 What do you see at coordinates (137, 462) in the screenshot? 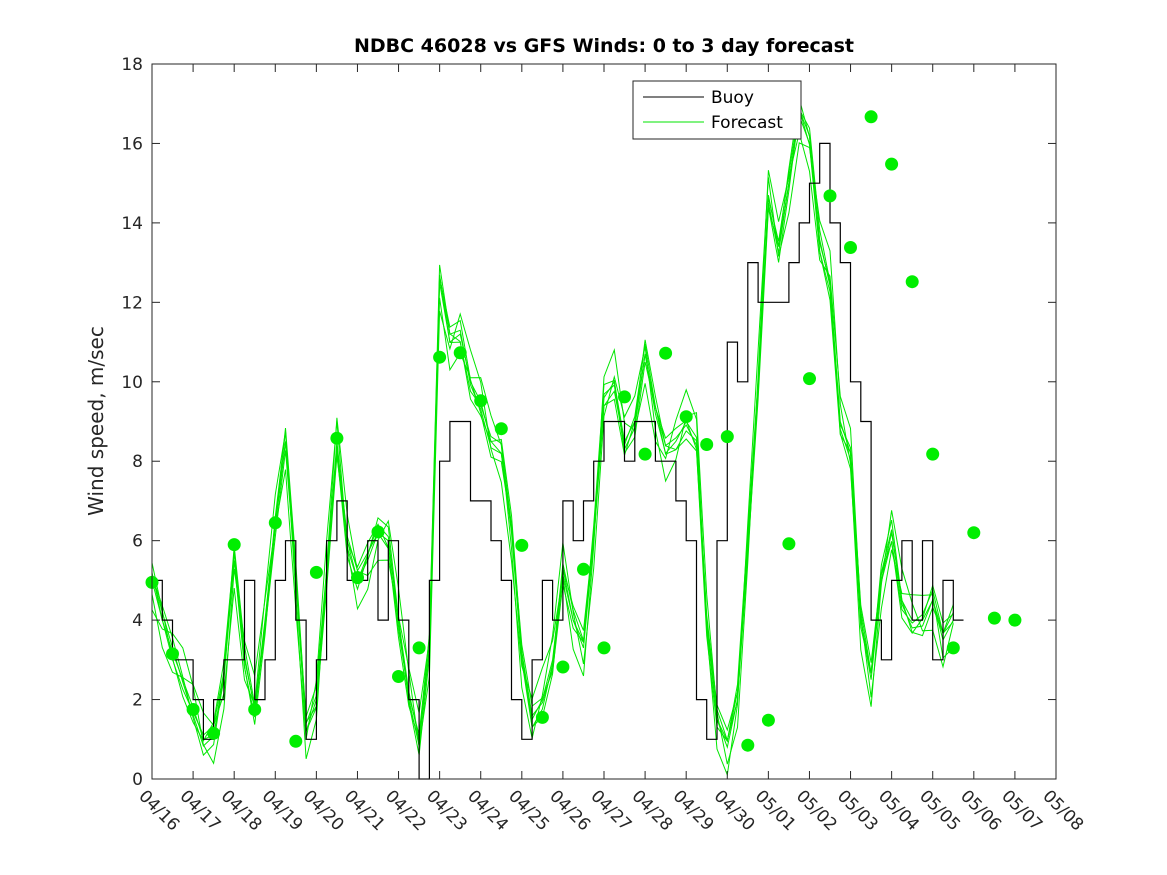
I see `y-tick-label: 8` at bounding box center [137, 462].